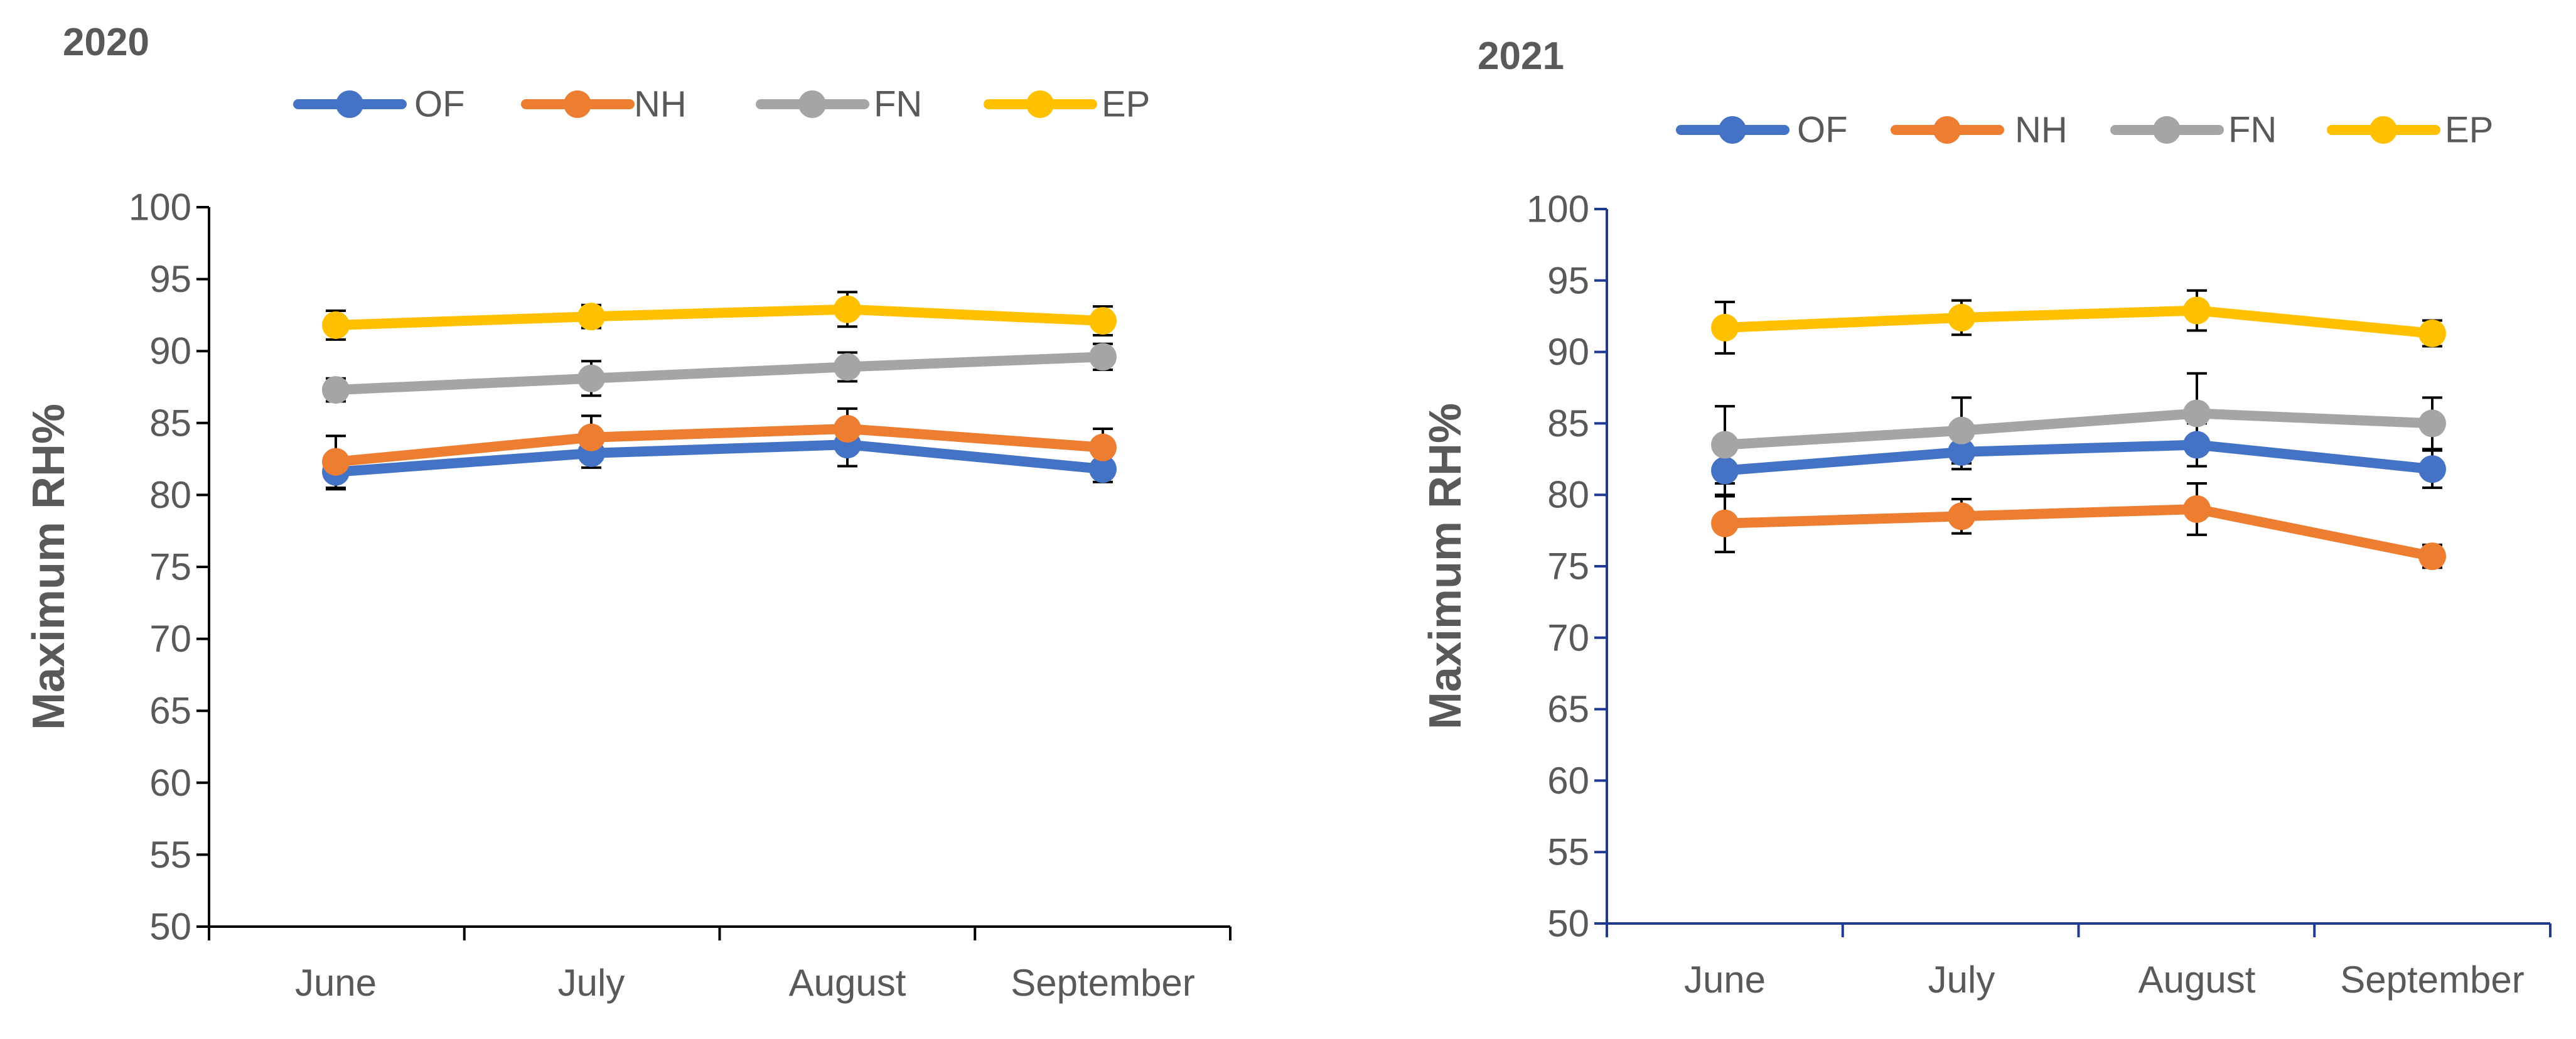  What do you see at coordinates (1521, 56) in the screenshot?
I see `chart-title: 2021` at bounding box center [1521, 56].